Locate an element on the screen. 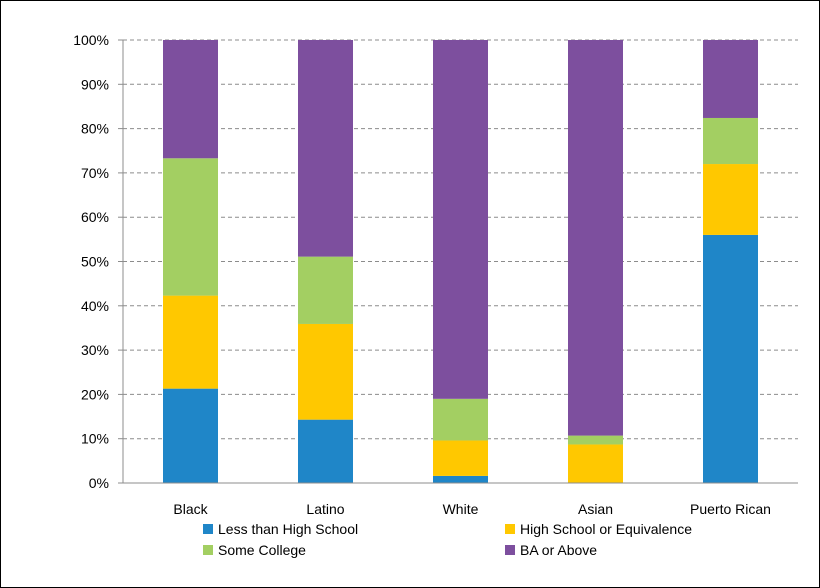 The height and width of the screenshot is (588, 820). y-tick-label: 90% is located at coordinates (95, 84).